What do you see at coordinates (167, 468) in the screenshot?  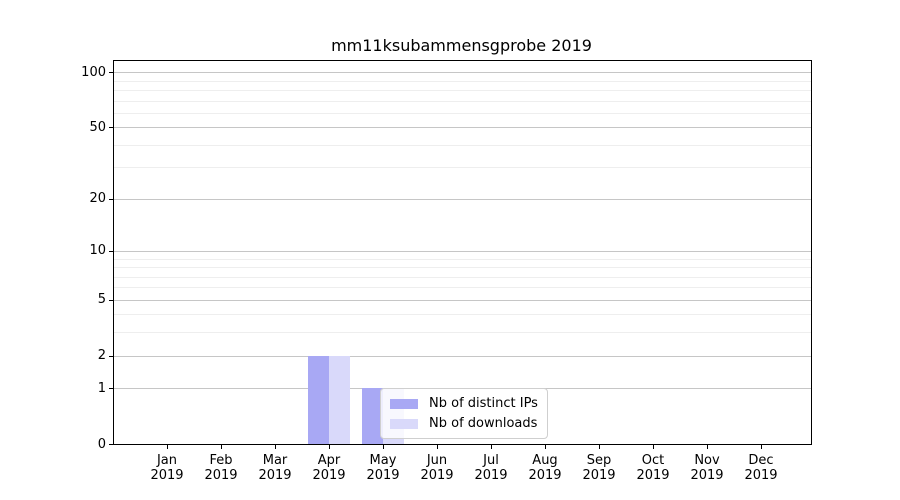 I see `x-tick-label: Jan 2019` at bounding box center [167, 468].